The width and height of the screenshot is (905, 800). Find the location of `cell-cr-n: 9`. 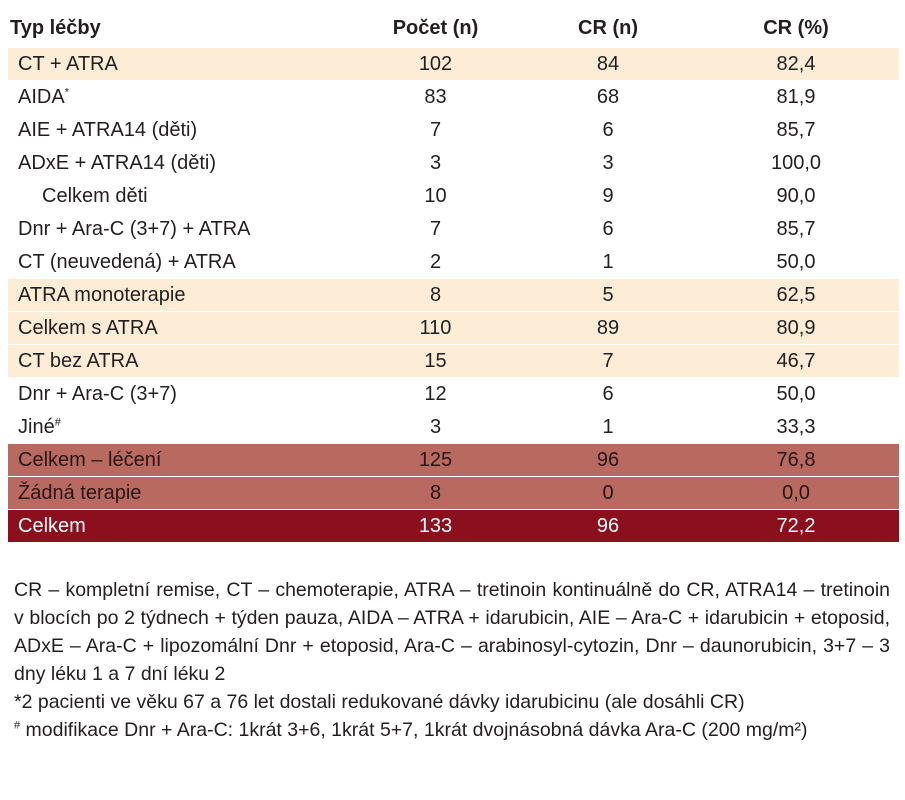

cell-cr-n: 9 is located at coordinates (608, 196).